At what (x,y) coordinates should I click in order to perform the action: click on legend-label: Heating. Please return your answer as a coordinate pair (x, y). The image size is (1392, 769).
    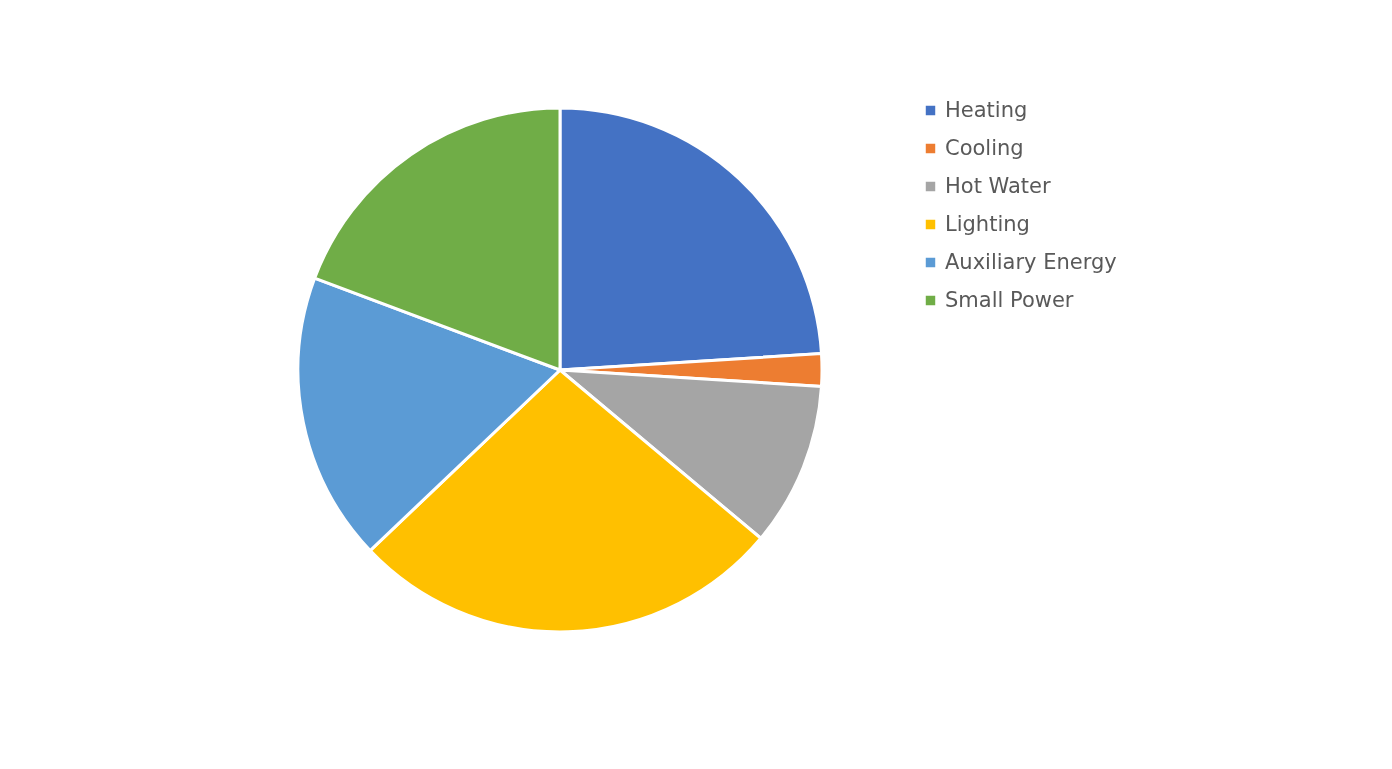
    Looking at the image, I should click on (986, 109).